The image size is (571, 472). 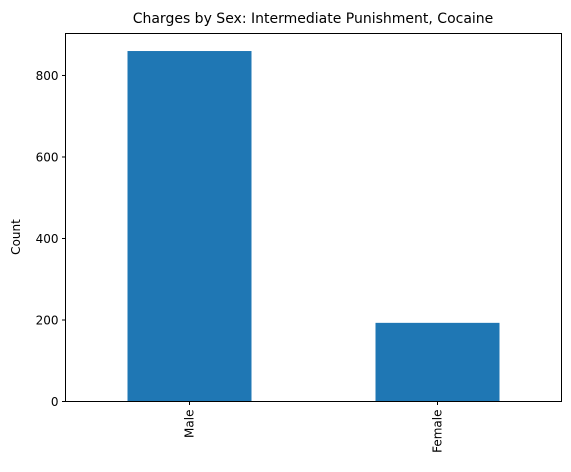 I want to click on x-tick-label-female: Female, so click(x=438, y=431).